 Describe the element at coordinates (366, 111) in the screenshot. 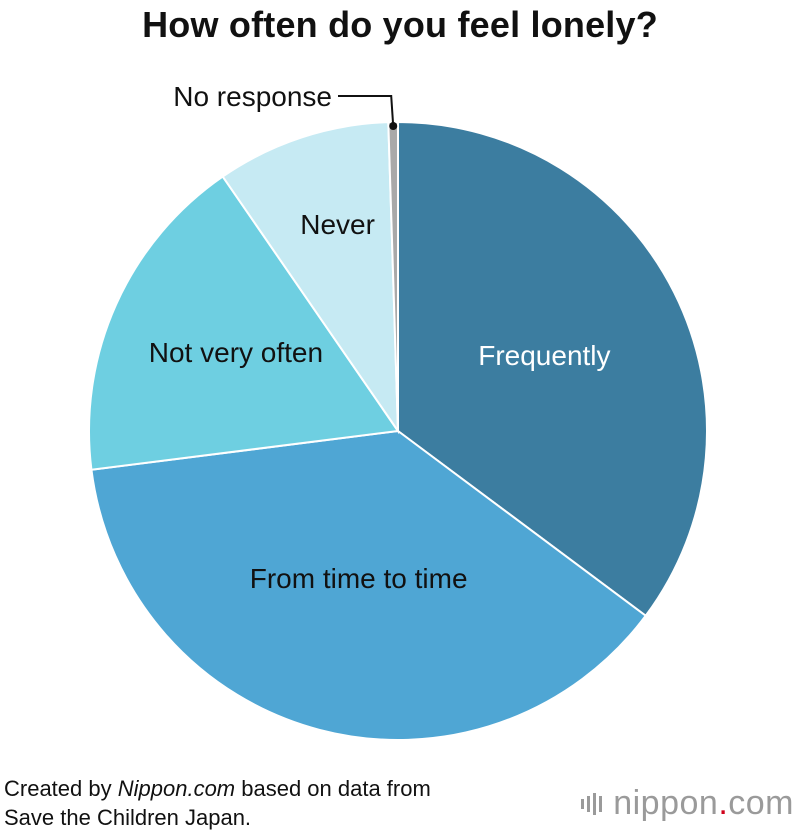

I see `callout-line-no-response` at that location.